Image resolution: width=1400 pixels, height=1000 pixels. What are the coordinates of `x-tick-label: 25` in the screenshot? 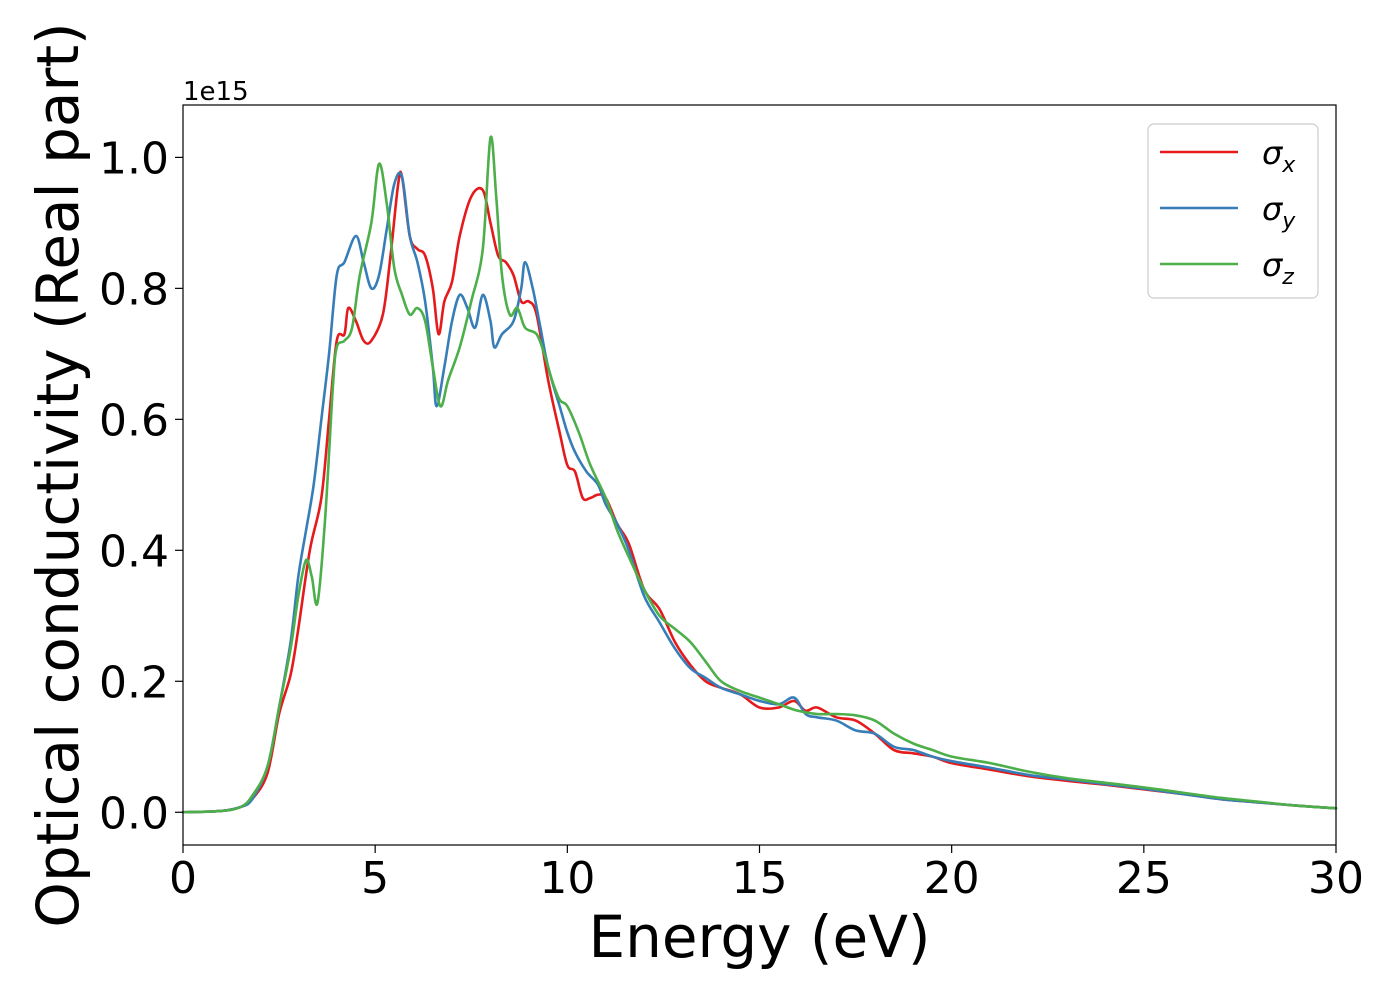 It's located at (1144, 878).